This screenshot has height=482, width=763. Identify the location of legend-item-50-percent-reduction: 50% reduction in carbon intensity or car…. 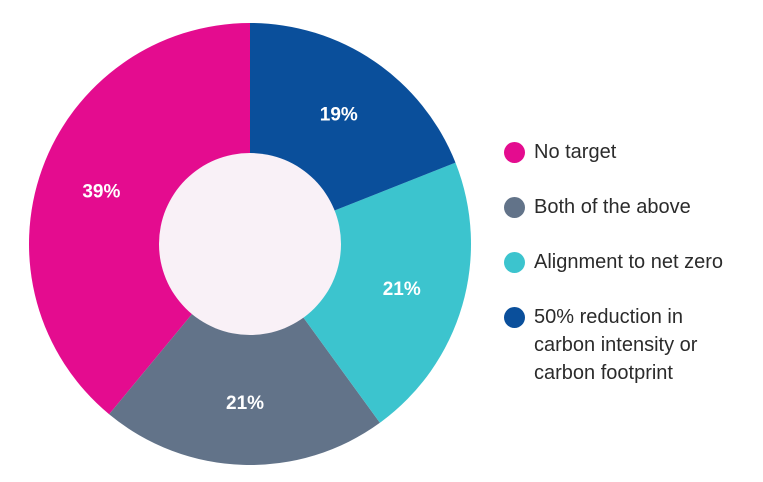
(631, 345).